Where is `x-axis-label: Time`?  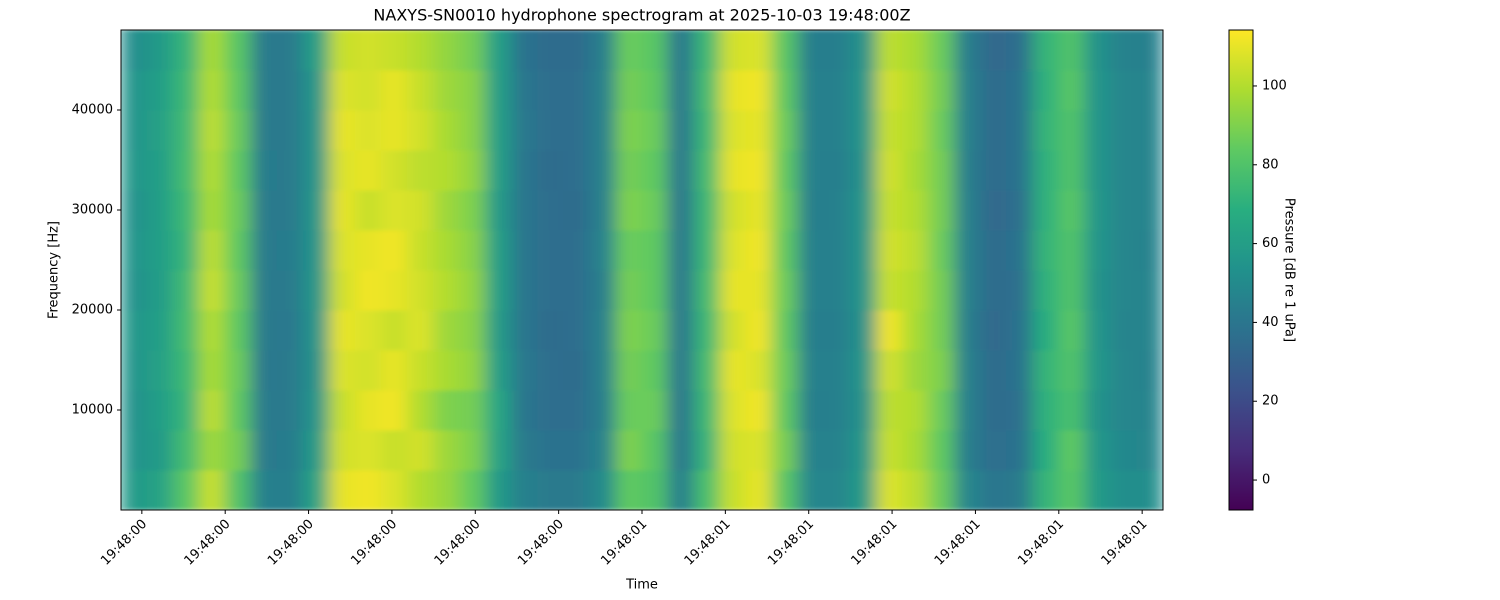
x-axis-label: Time is located at coordinates (641, 585).